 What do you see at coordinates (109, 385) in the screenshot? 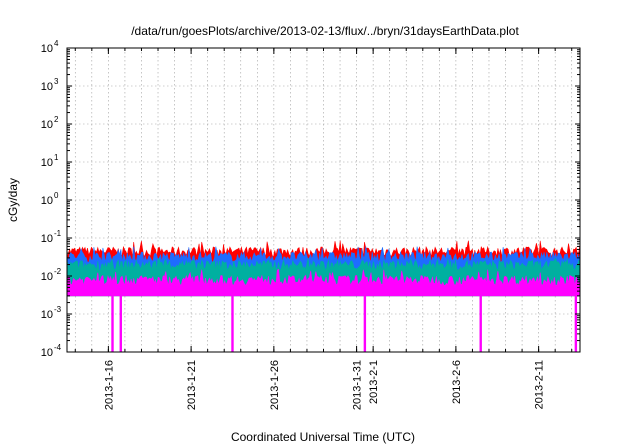
I see `x-tick-label: 2013-1-16` at bounding box center [109, 385].